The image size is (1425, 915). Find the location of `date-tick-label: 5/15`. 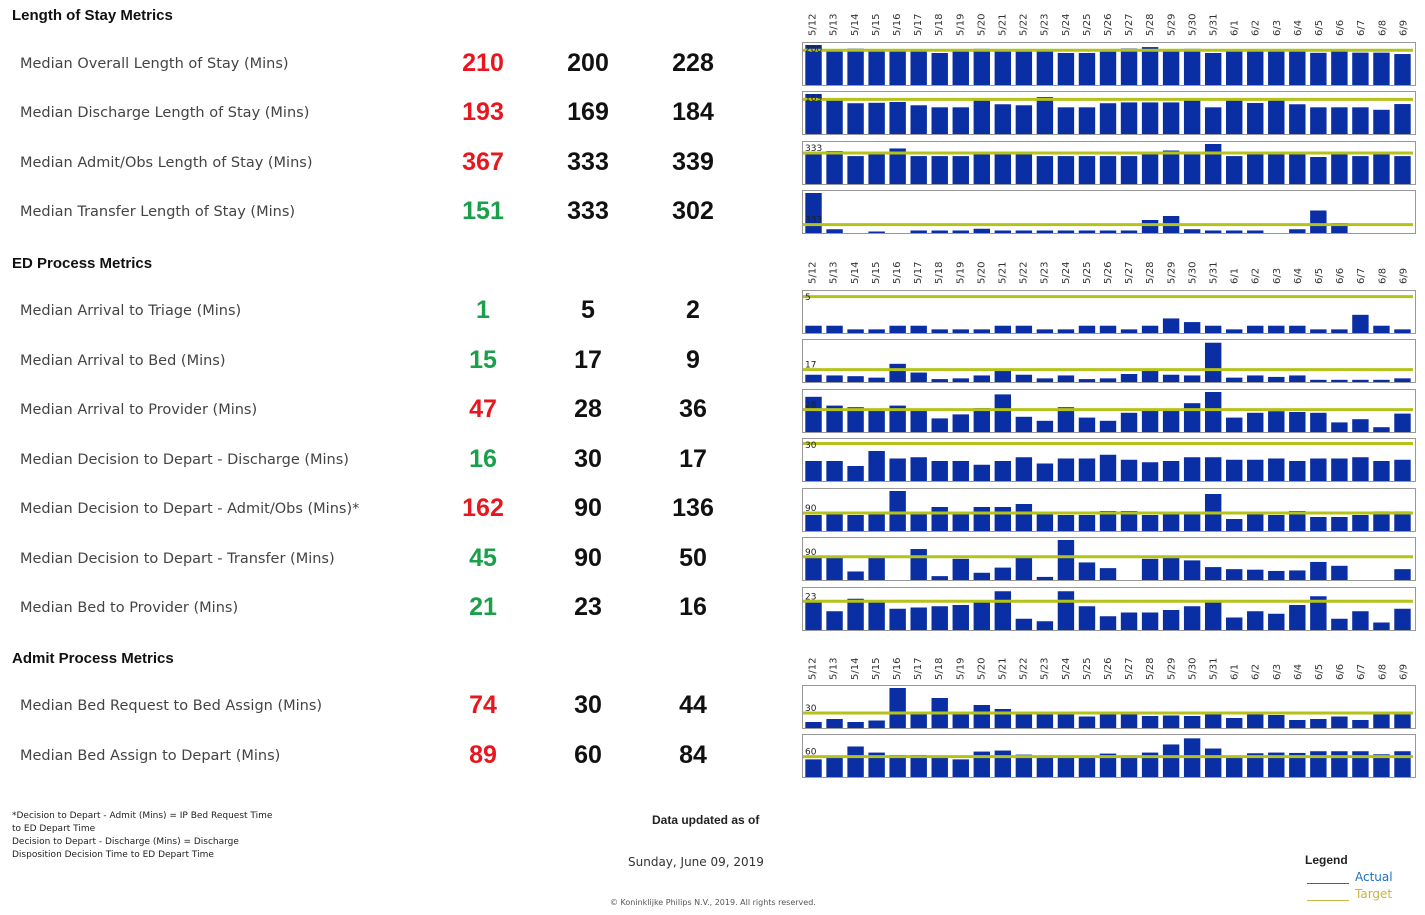

date-tick-label: 5/15 is located at coordinates (876, 669).